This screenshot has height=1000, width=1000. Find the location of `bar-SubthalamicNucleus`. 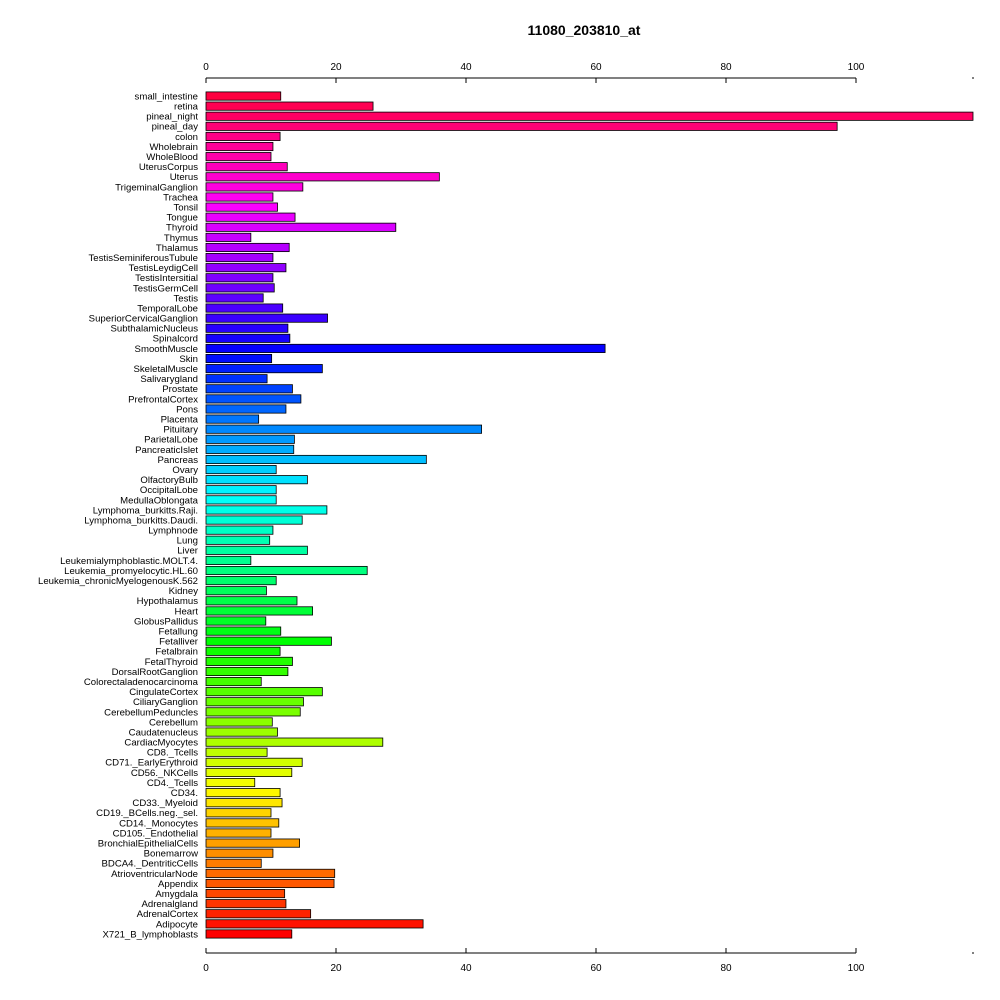

bar-SubthalamicNucleus is located at coordinates (247, 328).